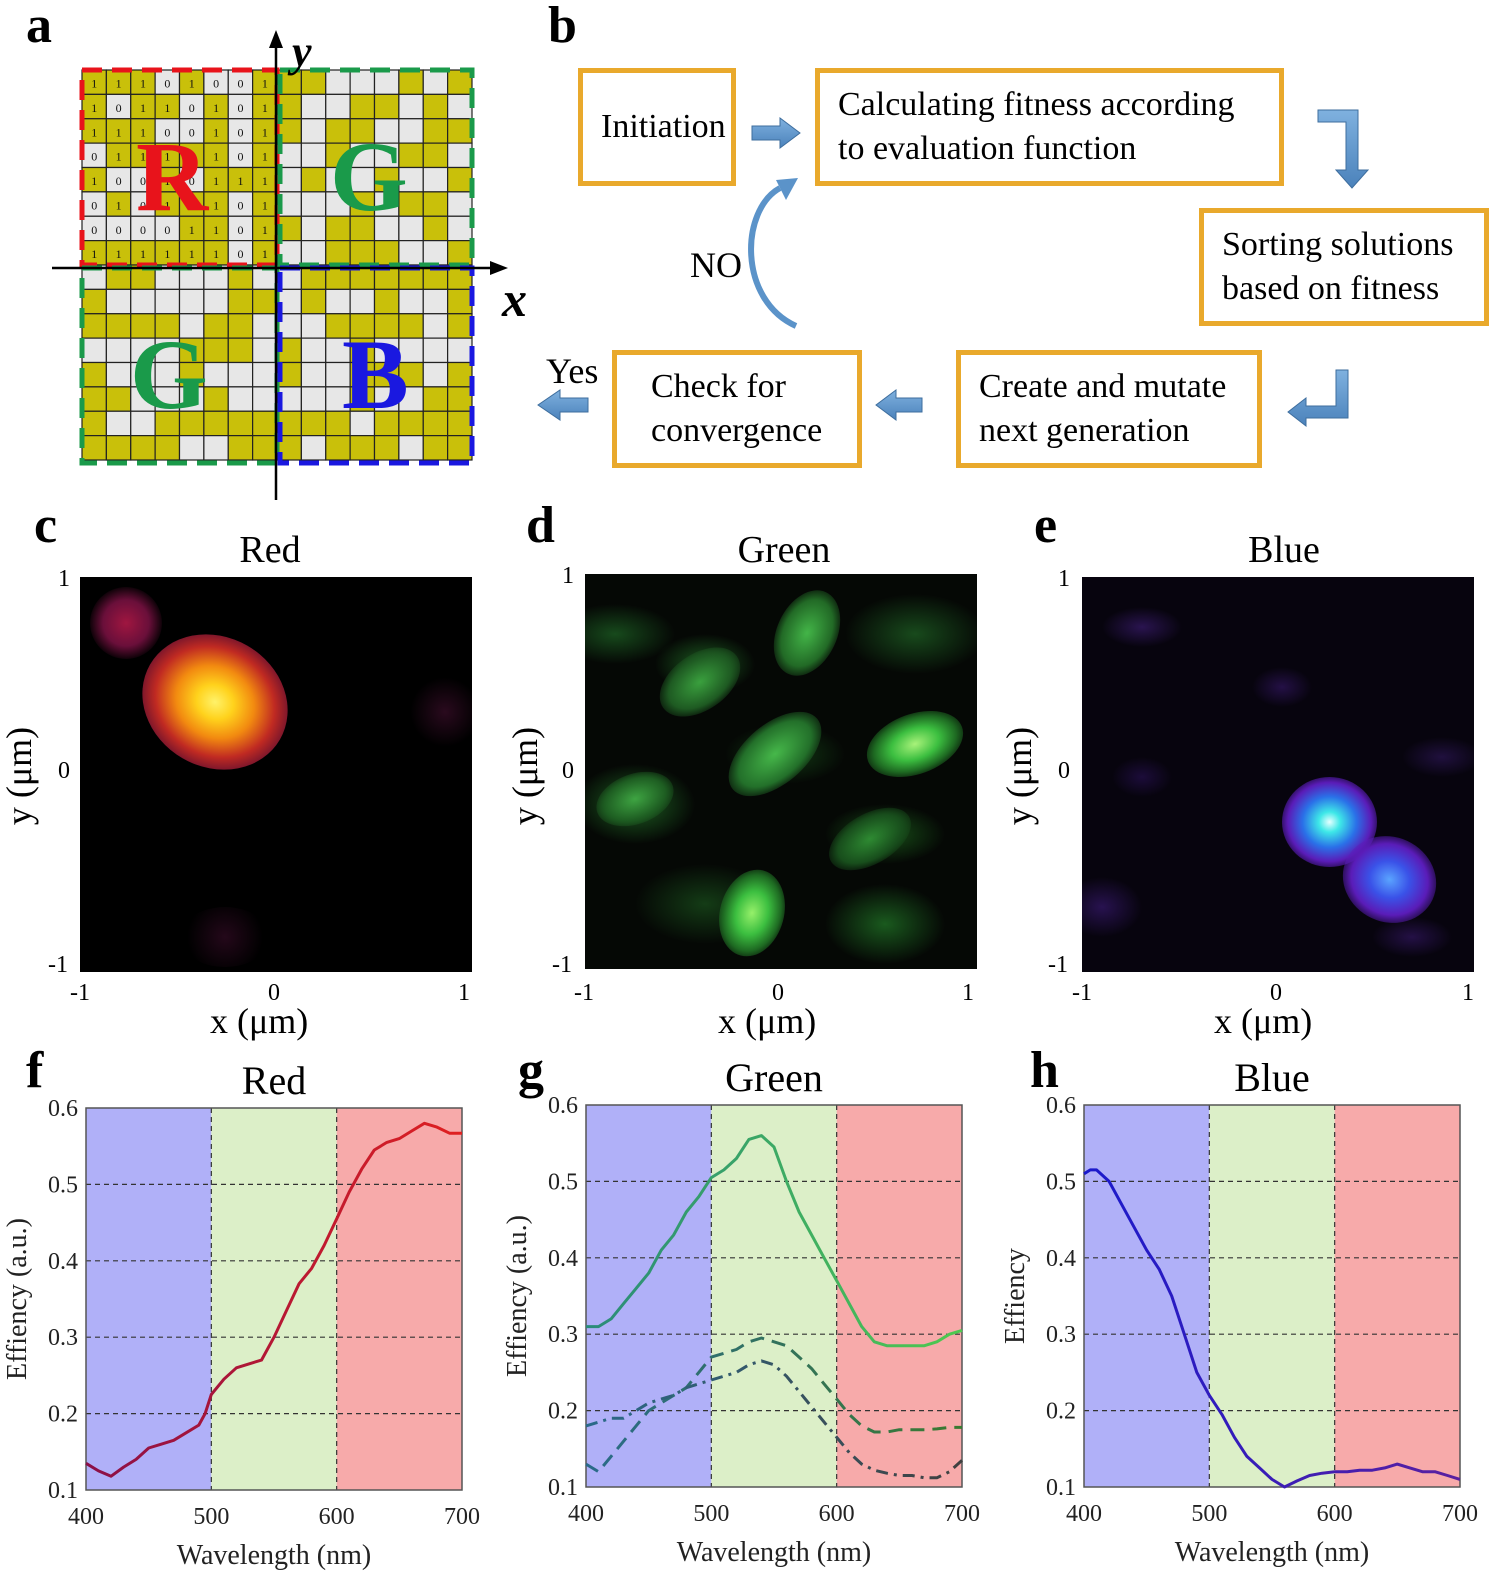  Describe the element at coordinates (1103, 408) in the screenshot. I see `flow-box-create-text: Create and mutate next generation` at that location.